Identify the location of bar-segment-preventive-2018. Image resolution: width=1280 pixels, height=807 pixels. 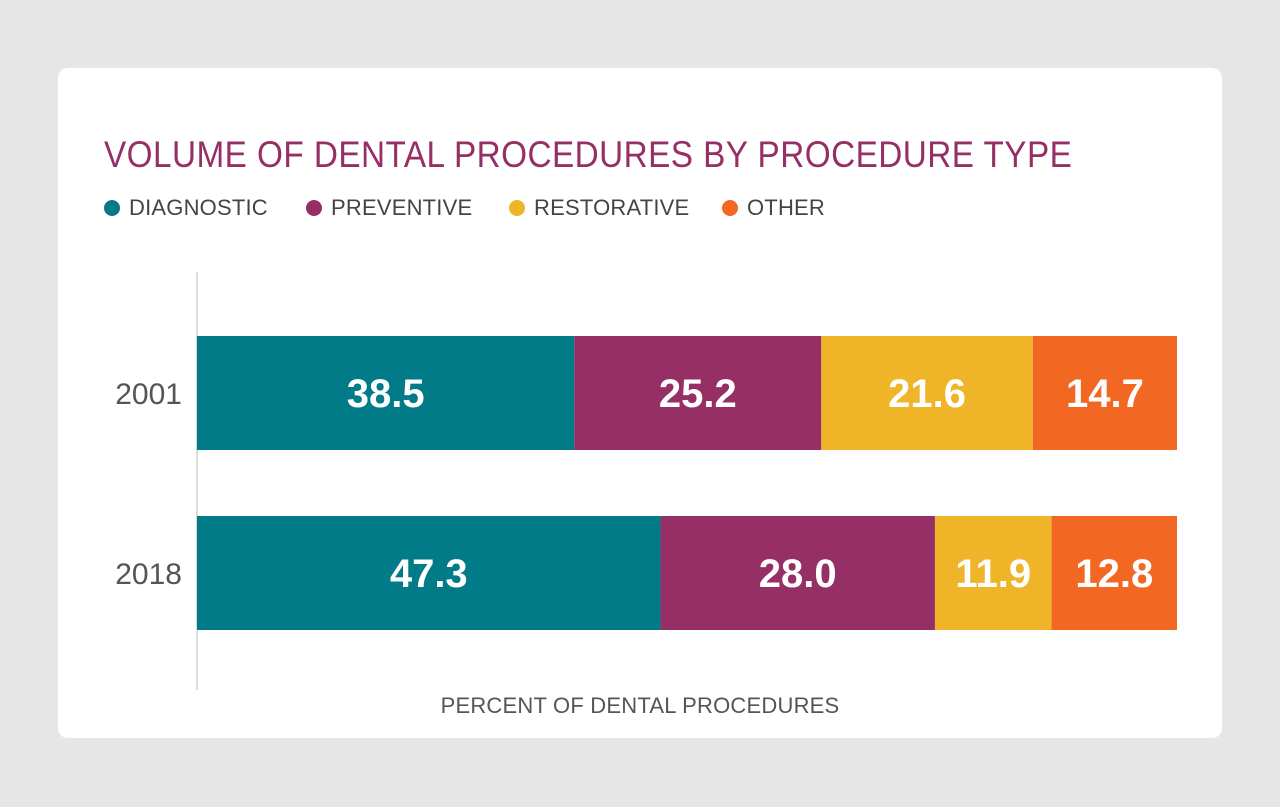
(797, 573).